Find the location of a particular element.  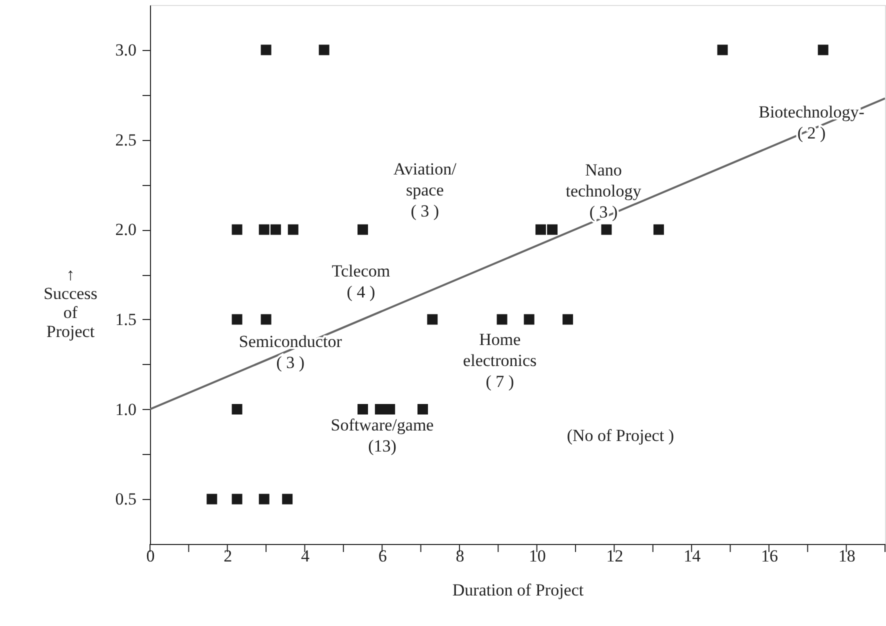

annotation: Software/game (13) is located at coordinates (382, 435).